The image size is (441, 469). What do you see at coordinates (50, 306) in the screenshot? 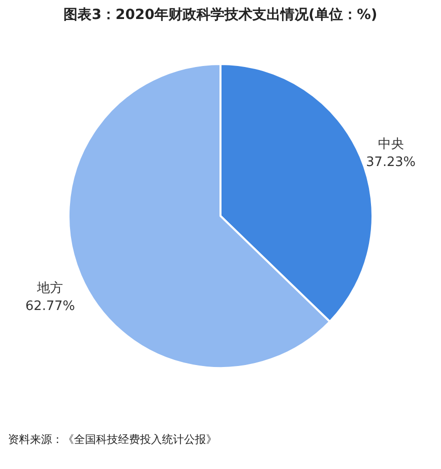
I see `data-label: 62.77%` at bounding box center [50, 306].